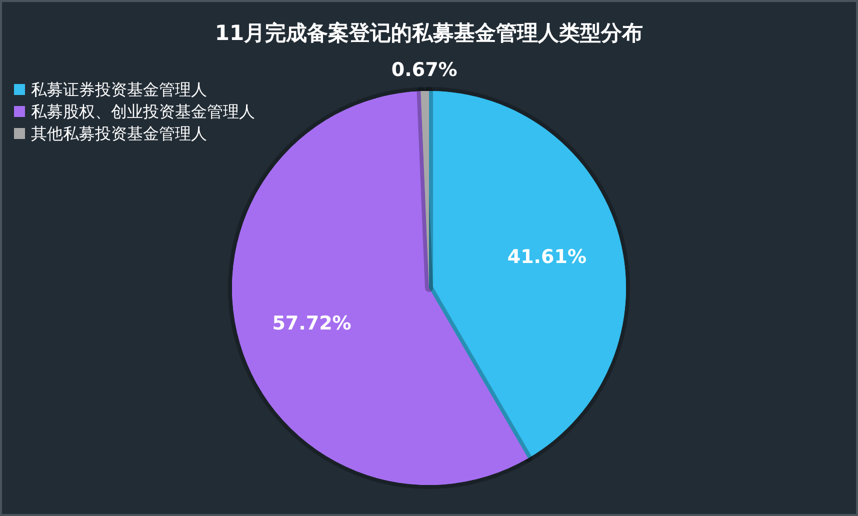 The height and width of the screenshot is (516, 858). I want to click on data-label: 41.61%, so click(546, 257).